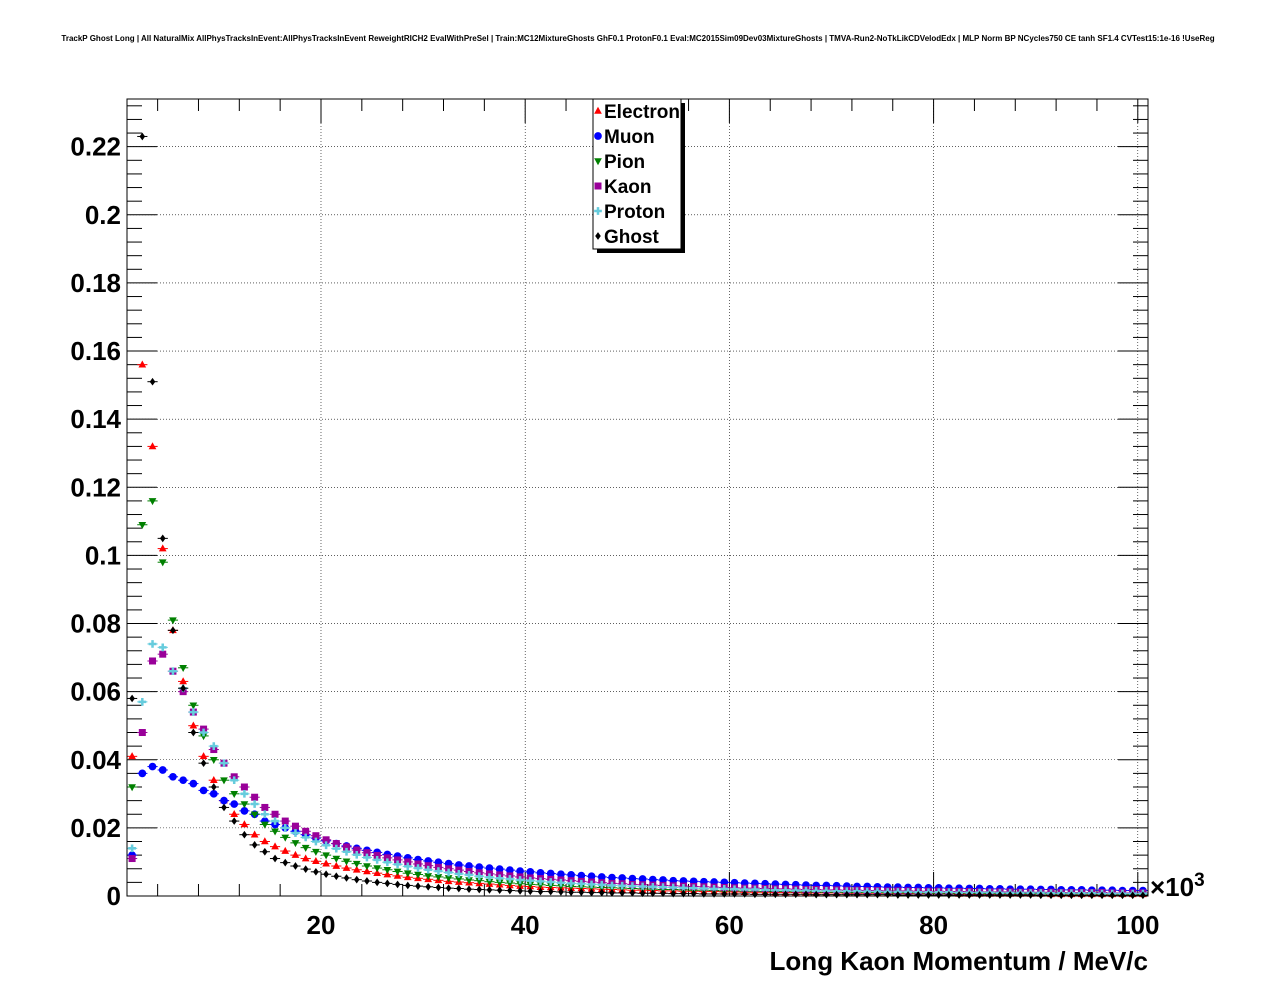 The image size is (1276, 996). What do you see at coordinates (629, 137) in the screenshot?
I see `legend-label: Muon` at bounding box center [629, 137].